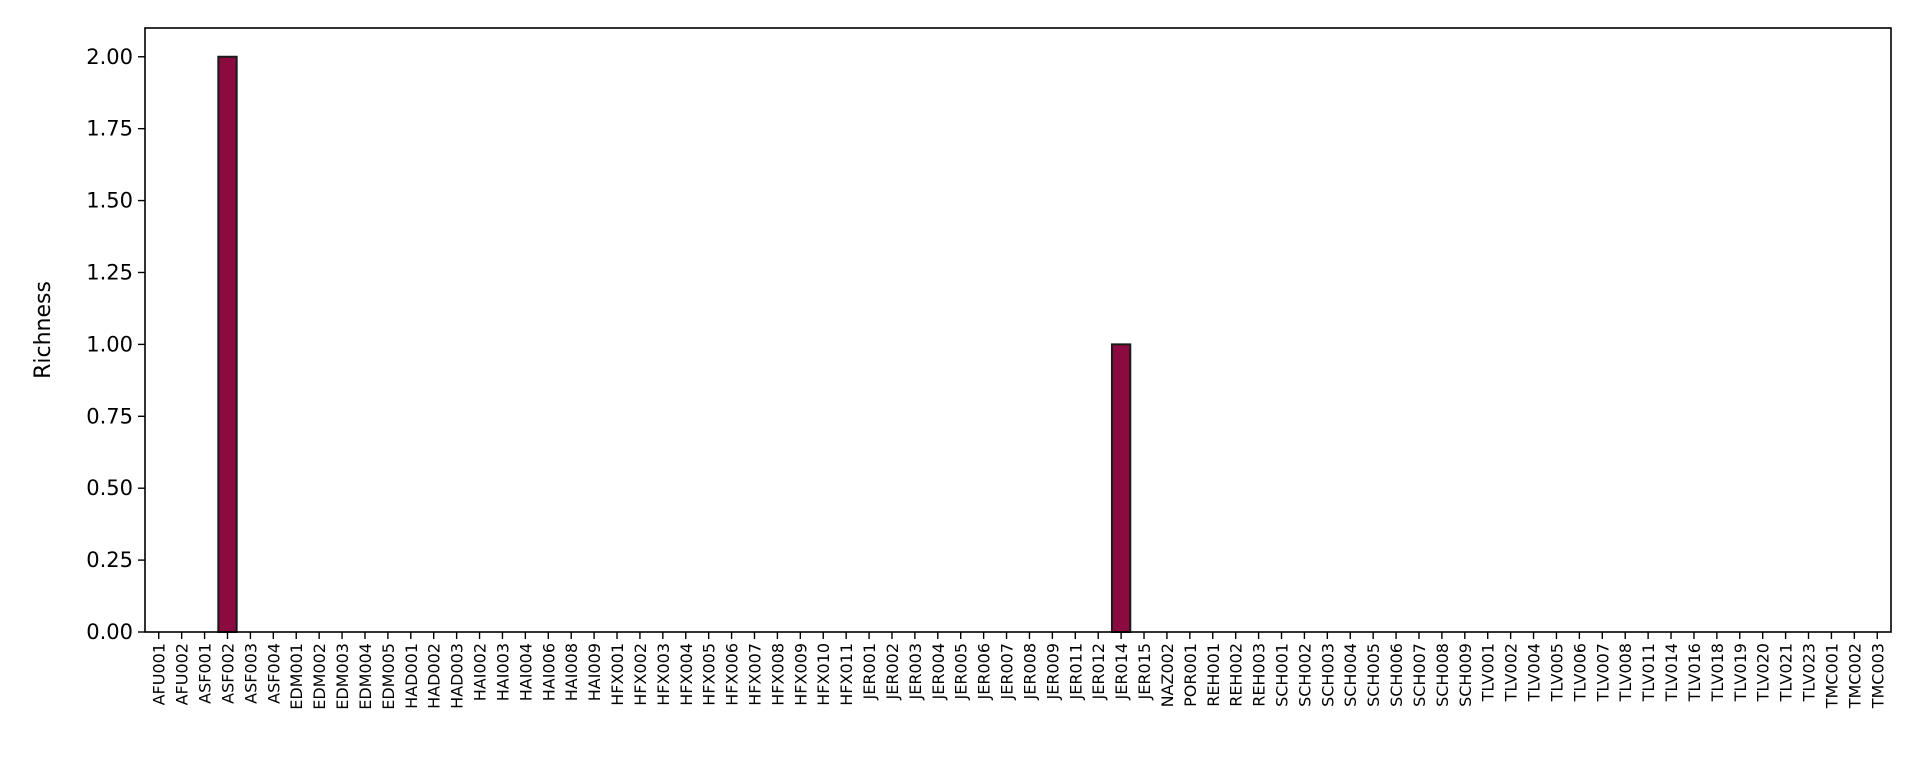  What do you see at coordinates (205, 673) in the screenshot?
I see `x-tick-label: ASF001` at bounding box center [205, 673].